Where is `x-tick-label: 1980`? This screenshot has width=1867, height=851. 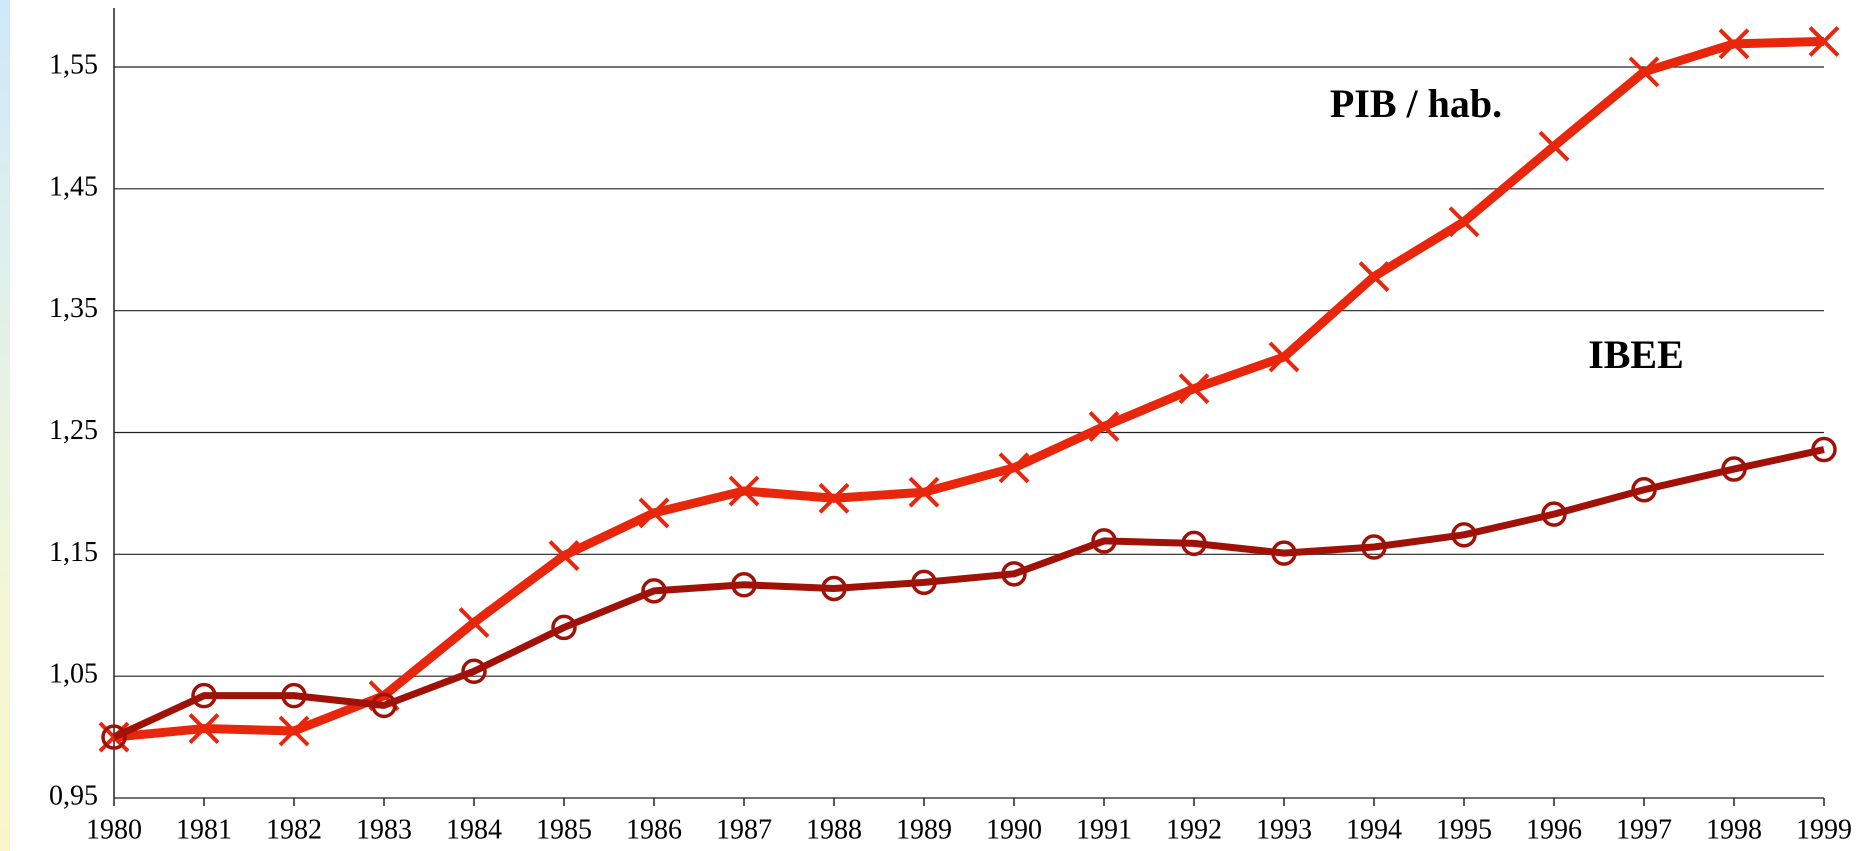
x-tick-label: 1980 is located at coordinates (114, 829).